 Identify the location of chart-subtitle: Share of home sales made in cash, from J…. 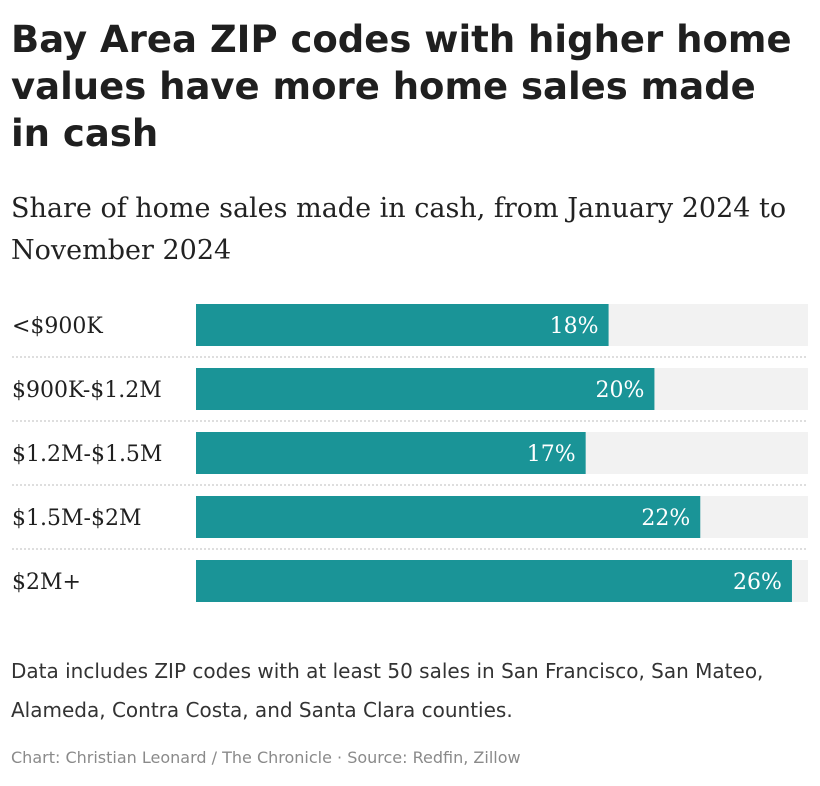
(399, 229).